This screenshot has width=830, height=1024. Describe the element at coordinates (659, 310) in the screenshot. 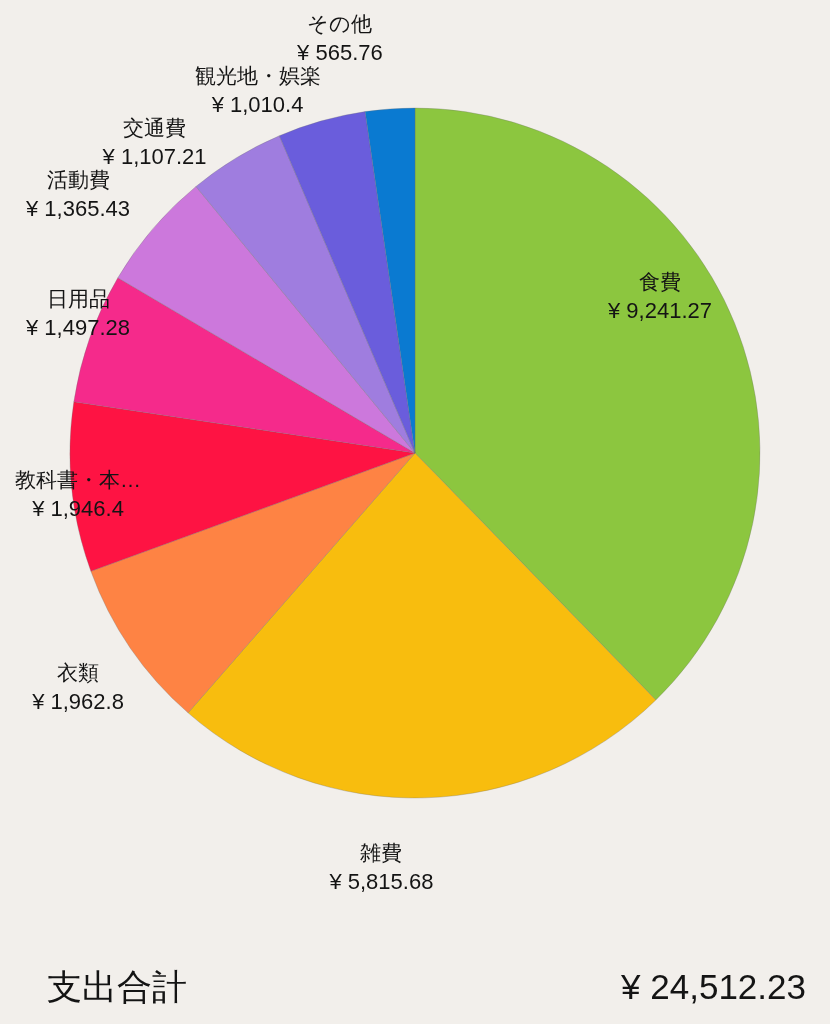

I see `data-label: ¥ 9,241.27` at that location.